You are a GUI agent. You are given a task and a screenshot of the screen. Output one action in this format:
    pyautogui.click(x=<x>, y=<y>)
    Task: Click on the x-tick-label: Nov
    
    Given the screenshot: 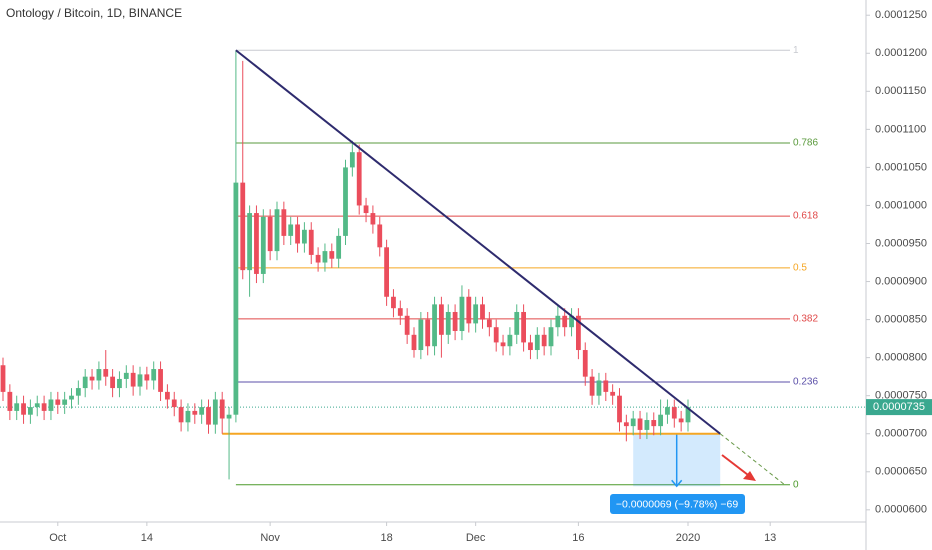 What is the action you would take?
    pyautogui.click(x=270, y=538)
    